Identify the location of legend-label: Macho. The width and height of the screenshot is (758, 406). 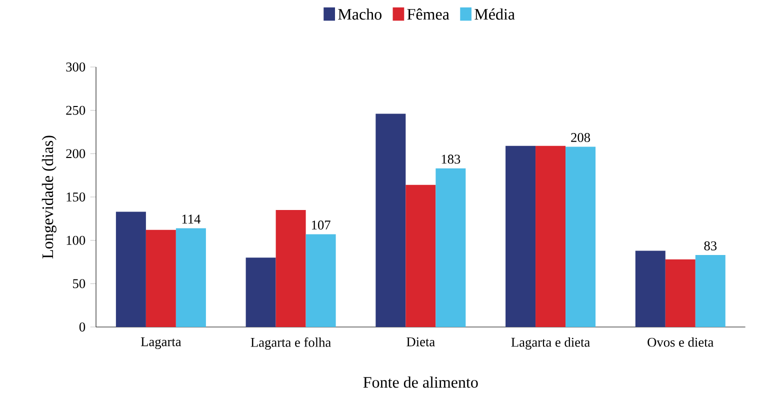
(360, 14).